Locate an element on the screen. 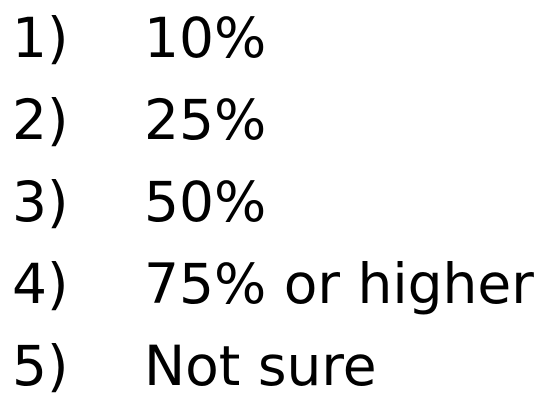  option-text: 25% is located at coordinates (205, 120).